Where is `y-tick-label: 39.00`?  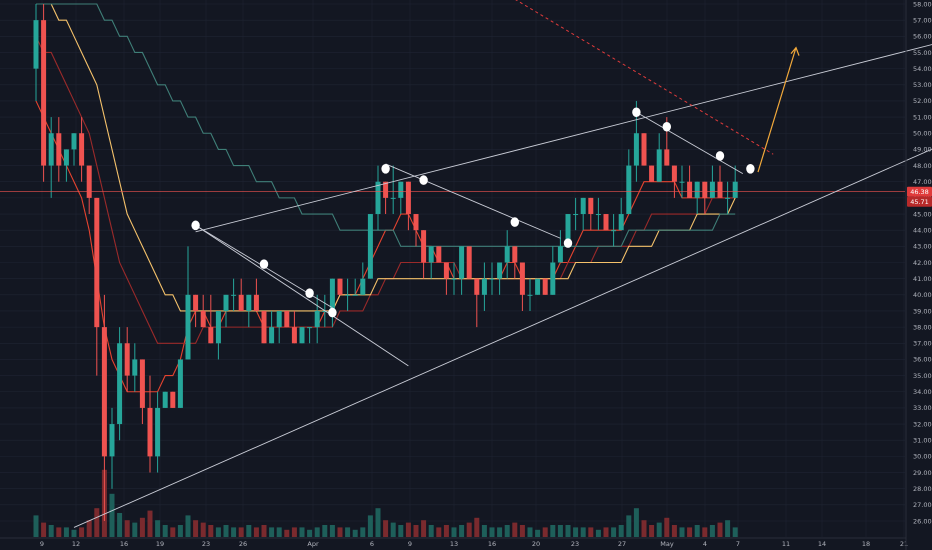 y-tick-label: 39.00 is located at coordinates (922, 311).